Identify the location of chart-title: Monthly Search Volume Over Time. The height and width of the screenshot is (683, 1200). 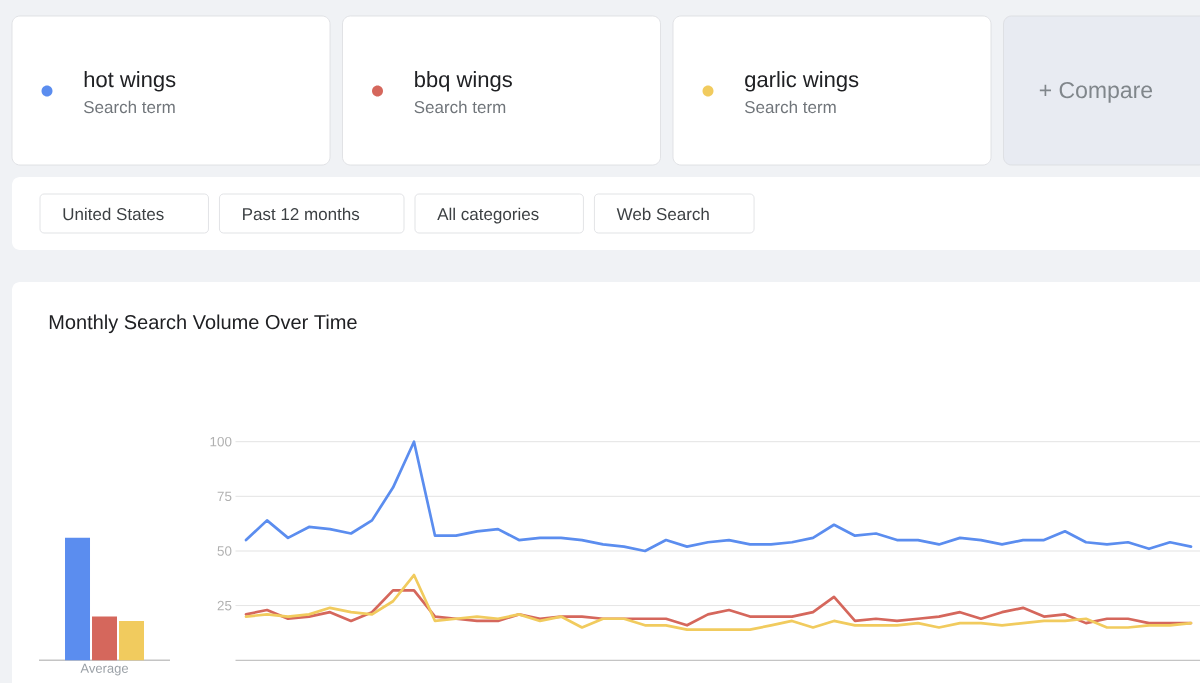
(203, 324).